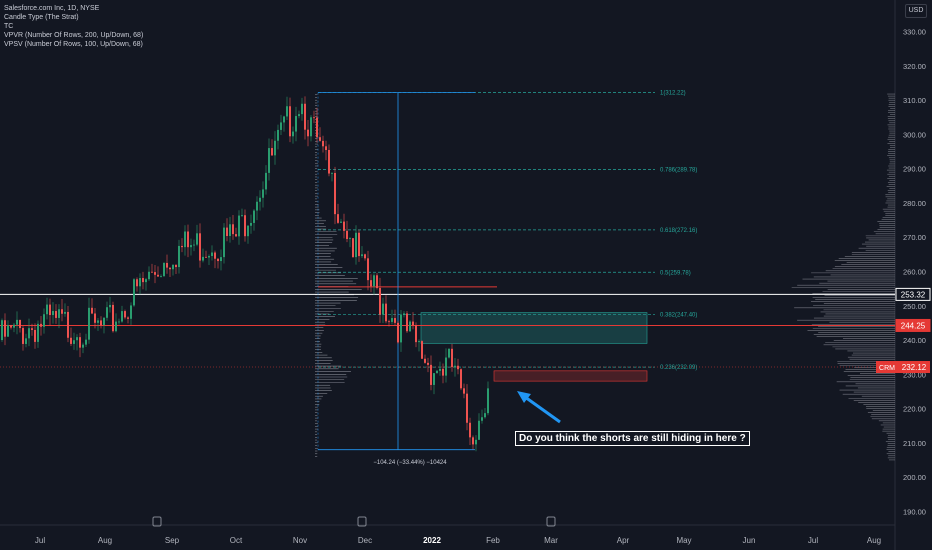 This screenshot has height=550, width=932. Describe the element at coordinates (914, 66) in the screenshot. I see `y-tick-label: 320.00` at that location.